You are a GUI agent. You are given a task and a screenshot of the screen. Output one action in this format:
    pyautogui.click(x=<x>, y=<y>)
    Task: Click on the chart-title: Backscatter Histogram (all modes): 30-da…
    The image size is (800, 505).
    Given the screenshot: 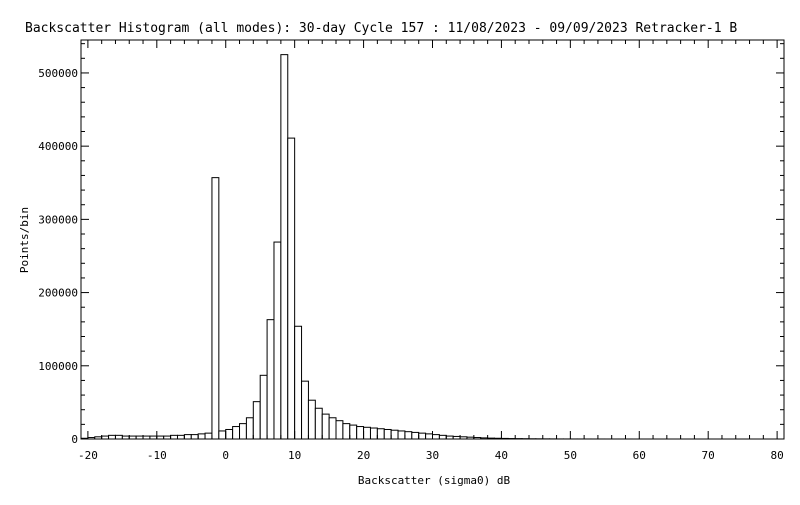 What is the action you would take?
    pyautogui.click(x=381, y=28)
    